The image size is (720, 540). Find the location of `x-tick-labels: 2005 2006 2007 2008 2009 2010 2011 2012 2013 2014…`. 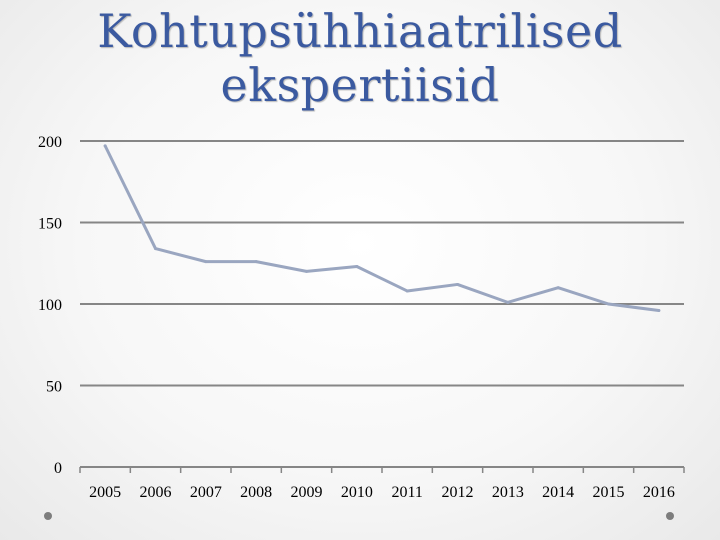

x-tick-labels: 2005 2006 2007 2008 2009 2010 2011 2012 2013 2014… is located at coordinates (382, 492).